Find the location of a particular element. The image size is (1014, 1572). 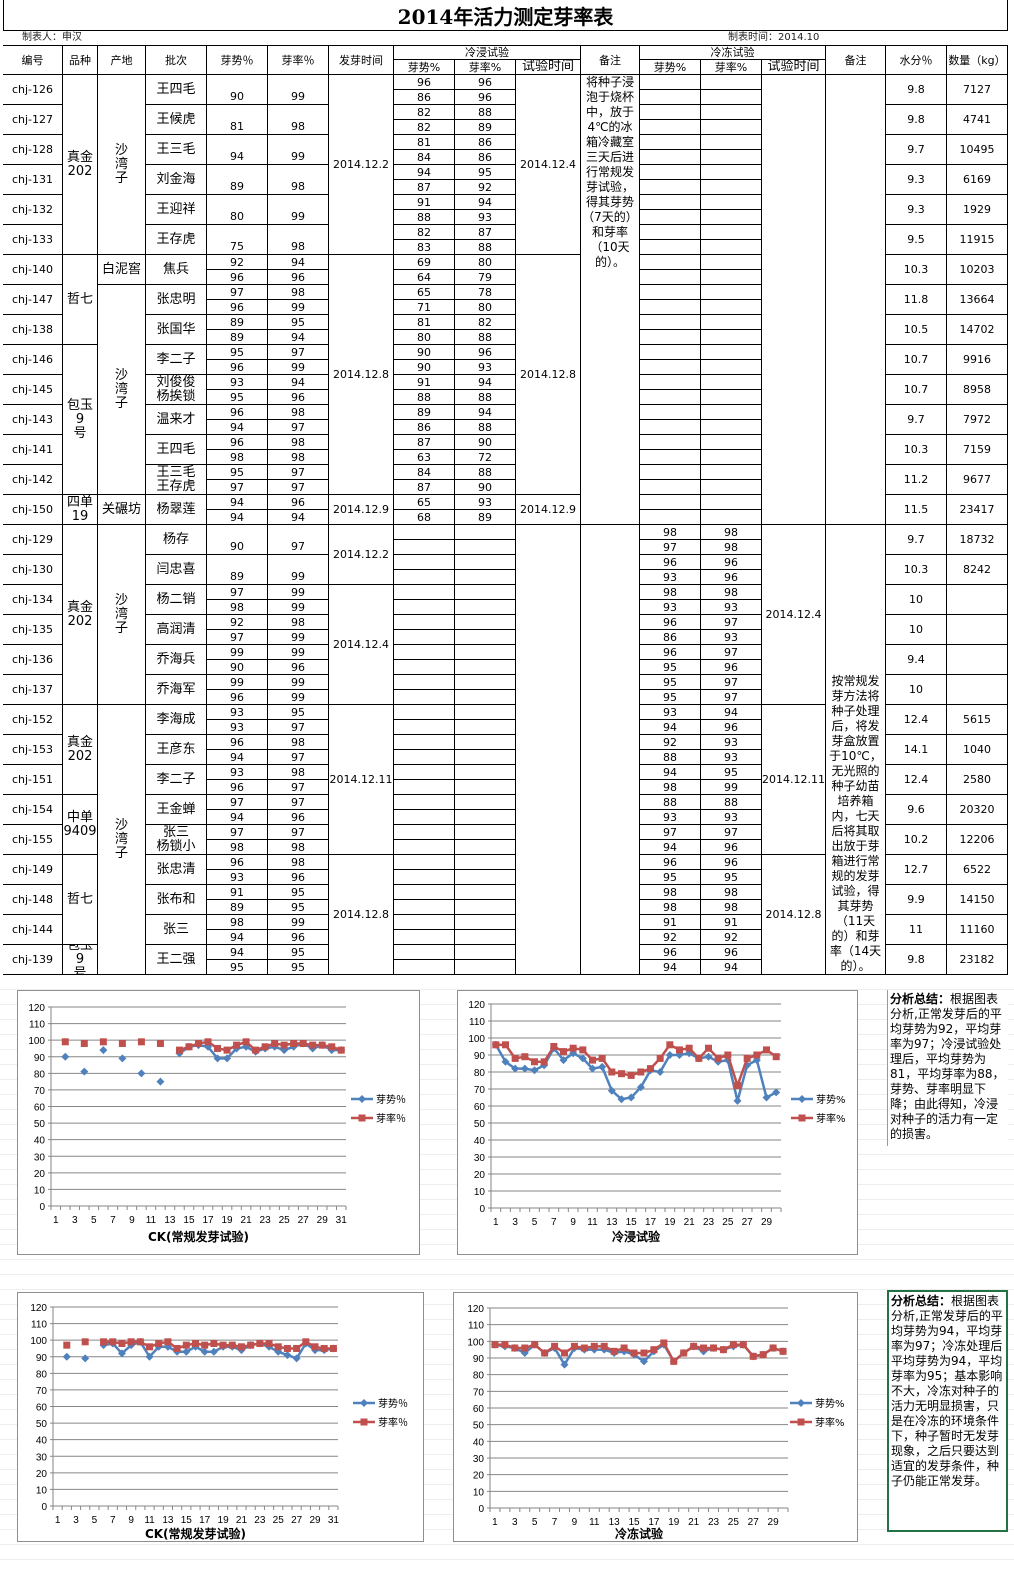

entry-freeze-rate: 94 is located at coordinates (731, 712).